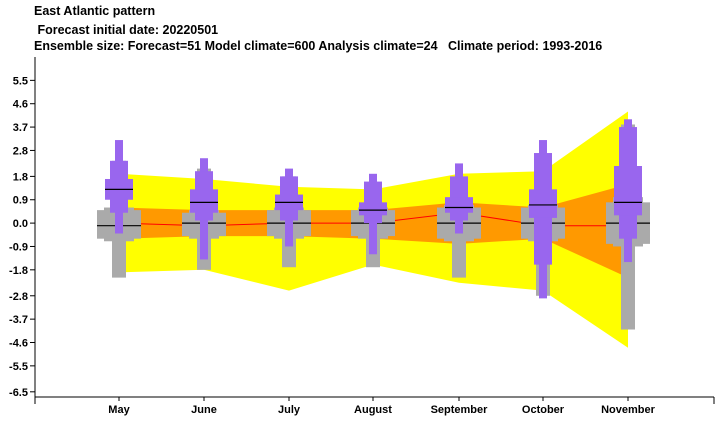  Describe the element at coordinates (18, 393) in the screenshot. I see `y-tick-label: -6.5` at that location.